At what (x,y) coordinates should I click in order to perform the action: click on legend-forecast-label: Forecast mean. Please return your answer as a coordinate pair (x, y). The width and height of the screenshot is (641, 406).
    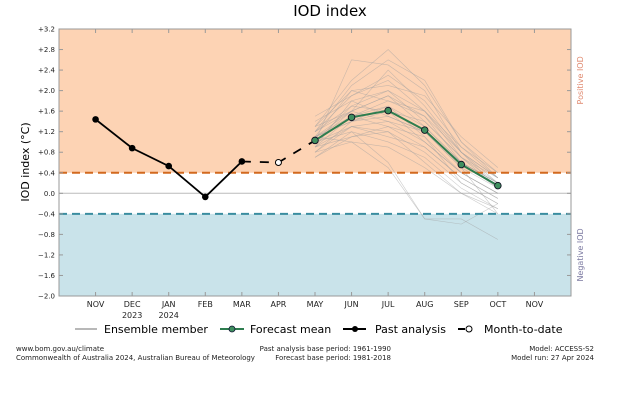
    Looking at the image, I should click on (290, 329).